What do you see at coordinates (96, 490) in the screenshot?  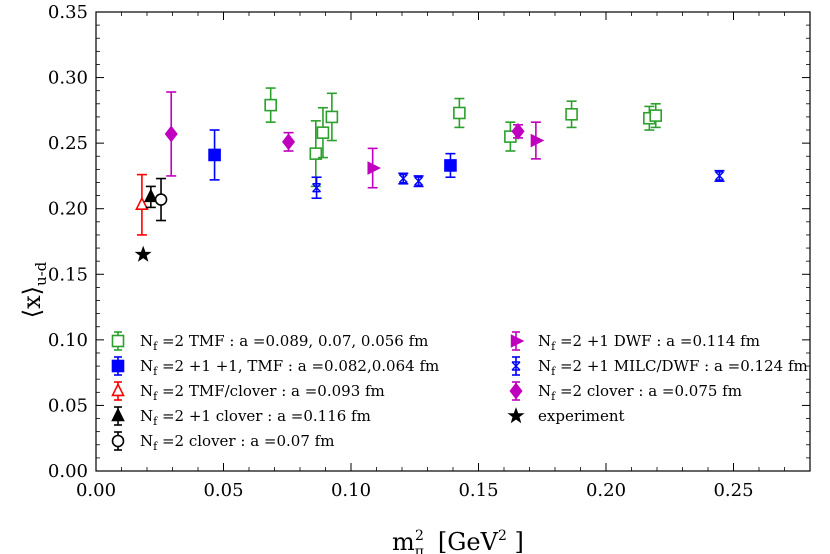 I see `x-tick-label: 0.00` at bounding box center [96, 490].